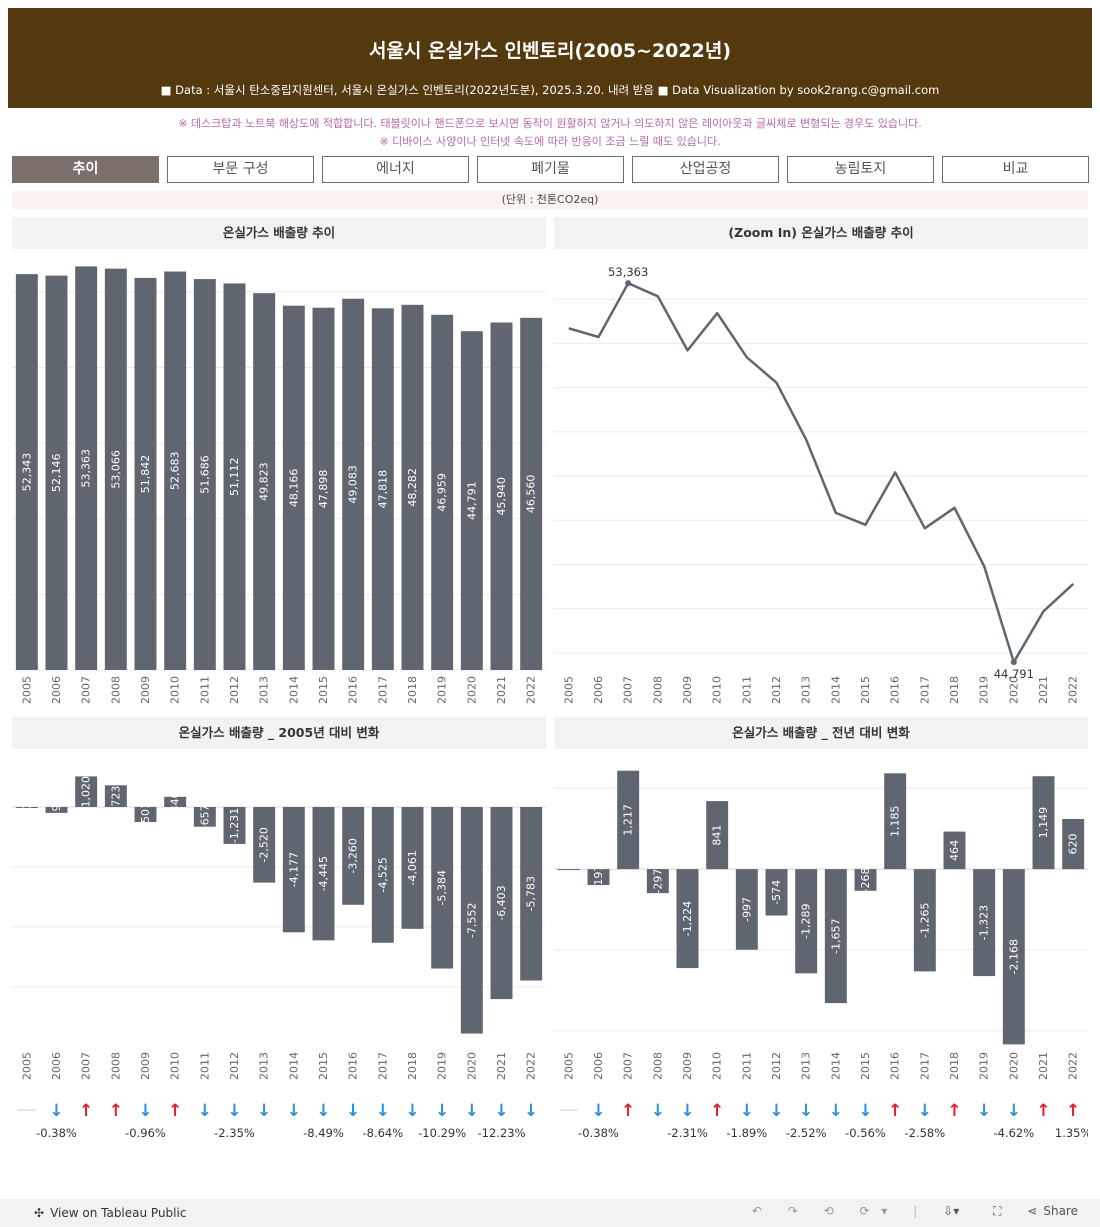  I want to click on tab-sector-composition: 부문 구성, so click(240, 169).